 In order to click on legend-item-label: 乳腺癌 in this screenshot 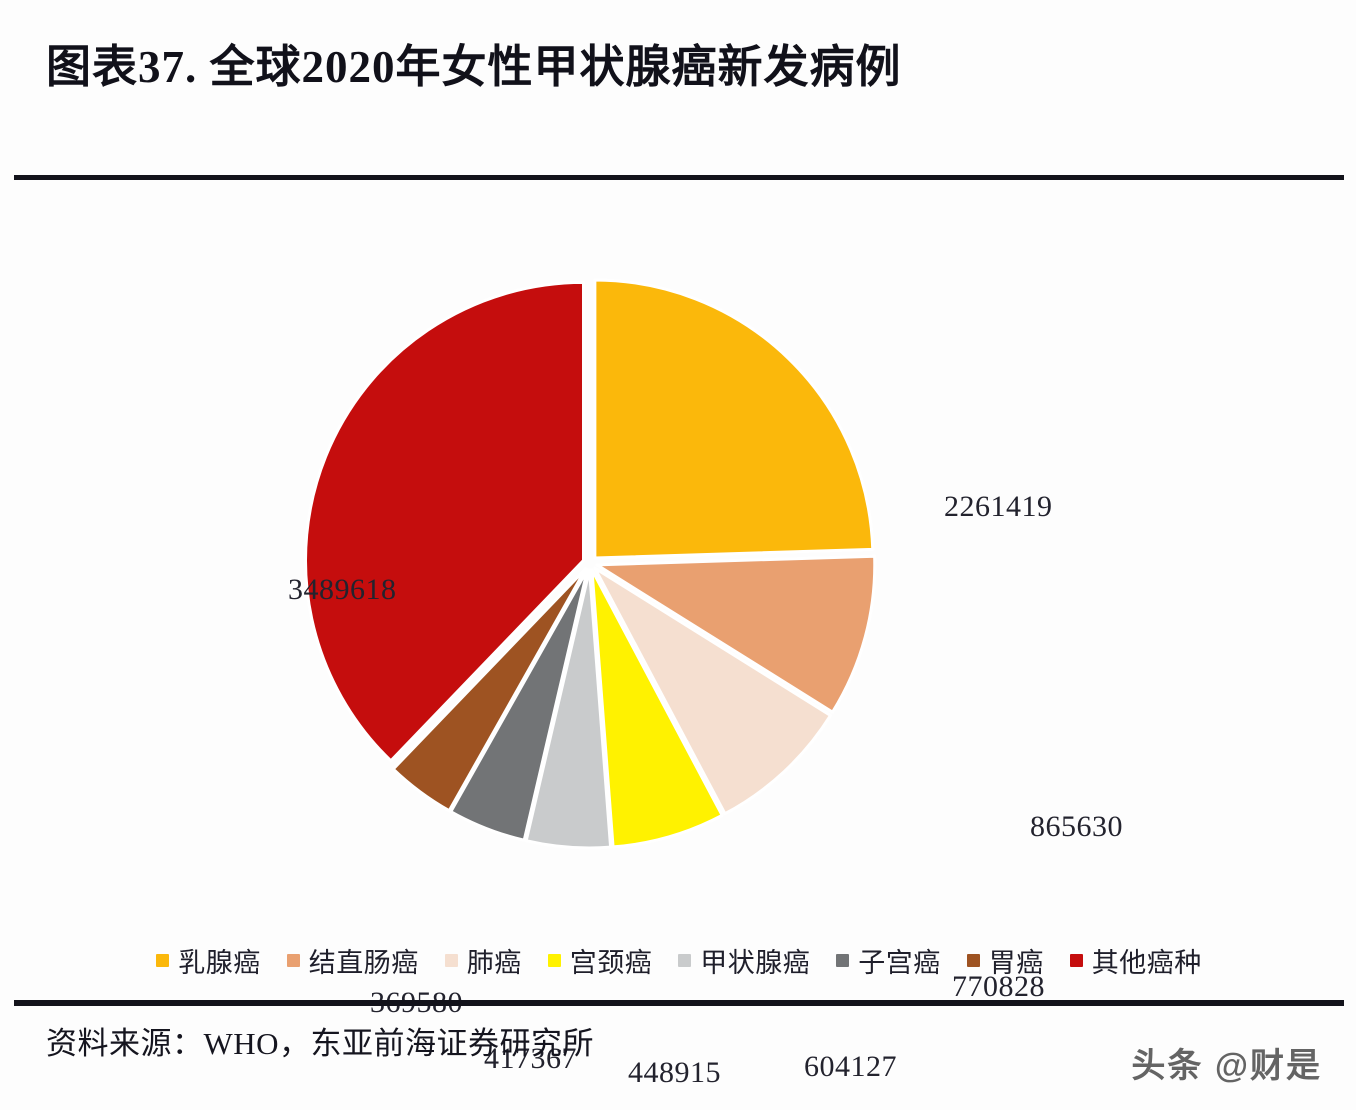, I will do `click(219, 962)`.